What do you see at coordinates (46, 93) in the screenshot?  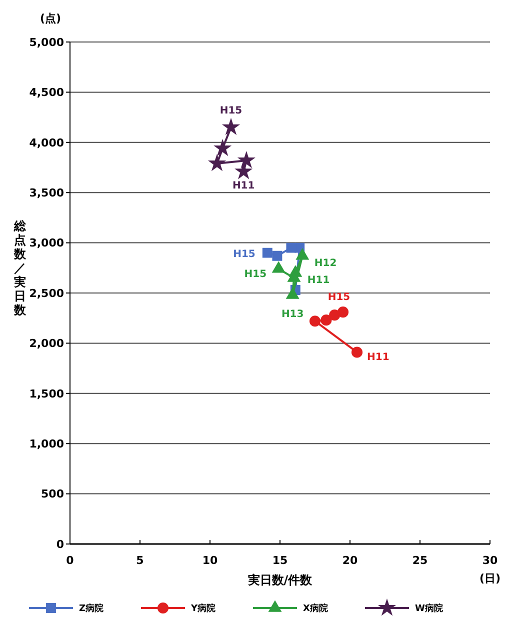 I see `y-tick-label: 4,500` at bounding box center [46, 93].